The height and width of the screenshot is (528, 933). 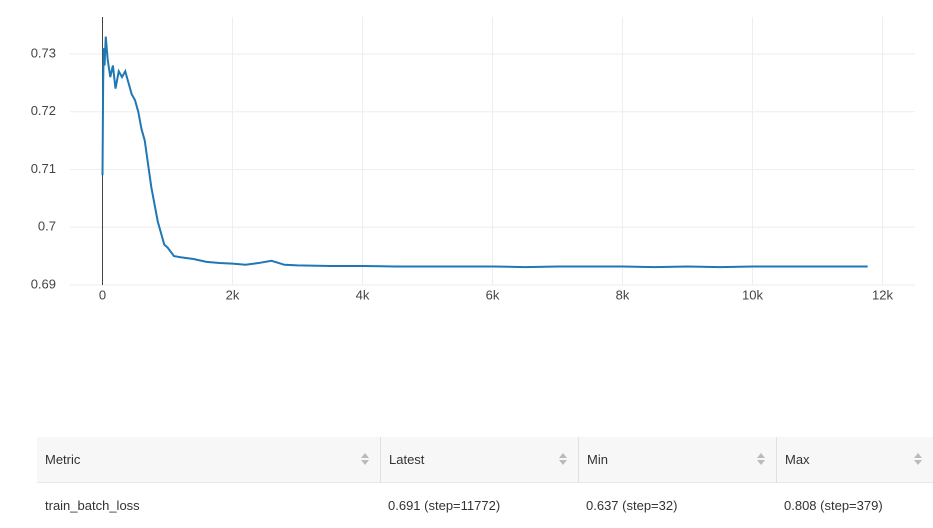 I want to click on x-tick-label: 2k, so click(x=233, y=294).